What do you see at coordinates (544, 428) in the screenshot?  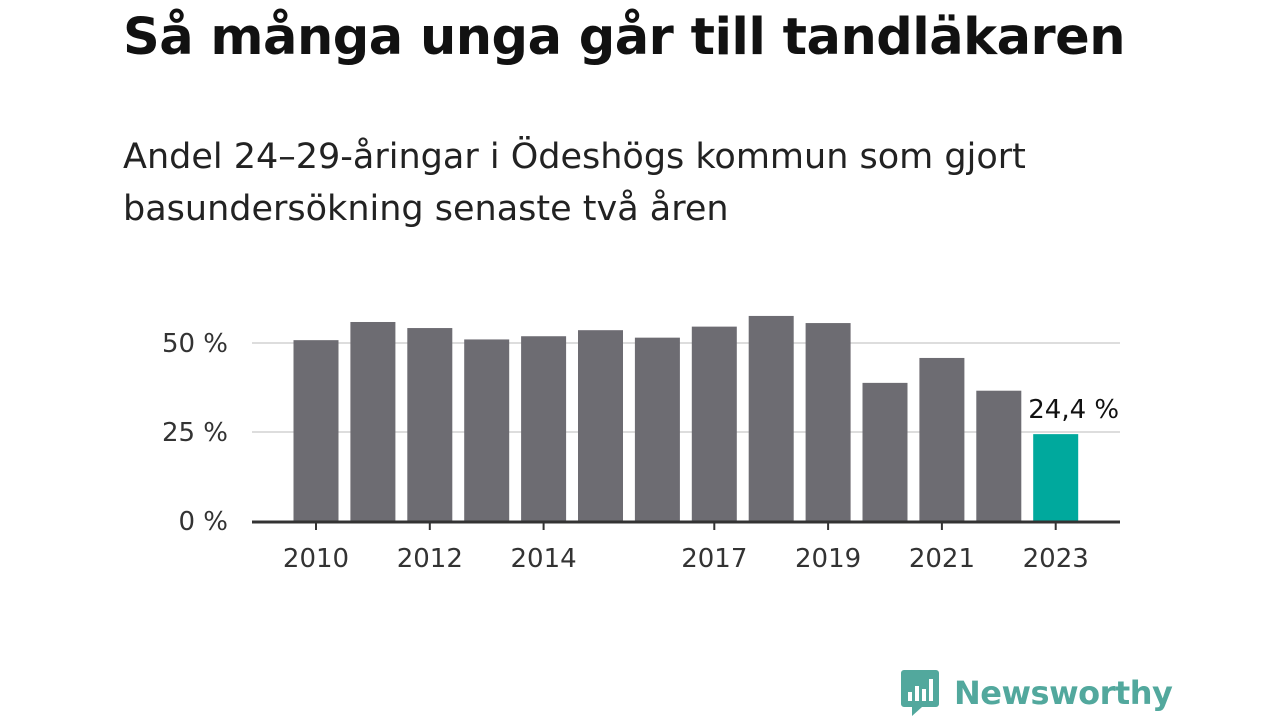 I see `bar-2014` at bounding box center [544, 428].